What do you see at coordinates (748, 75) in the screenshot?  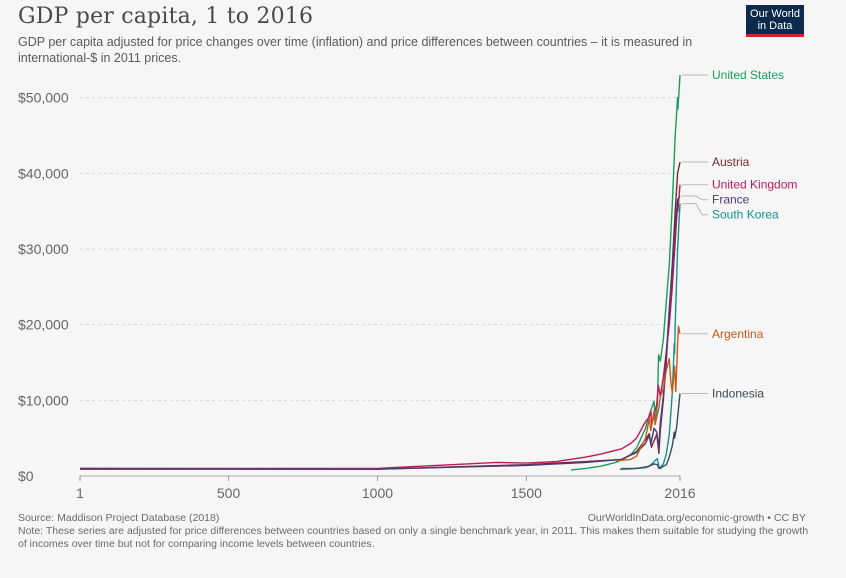 I see `end-label-united-states: United States` at bounding box center [748, 75].